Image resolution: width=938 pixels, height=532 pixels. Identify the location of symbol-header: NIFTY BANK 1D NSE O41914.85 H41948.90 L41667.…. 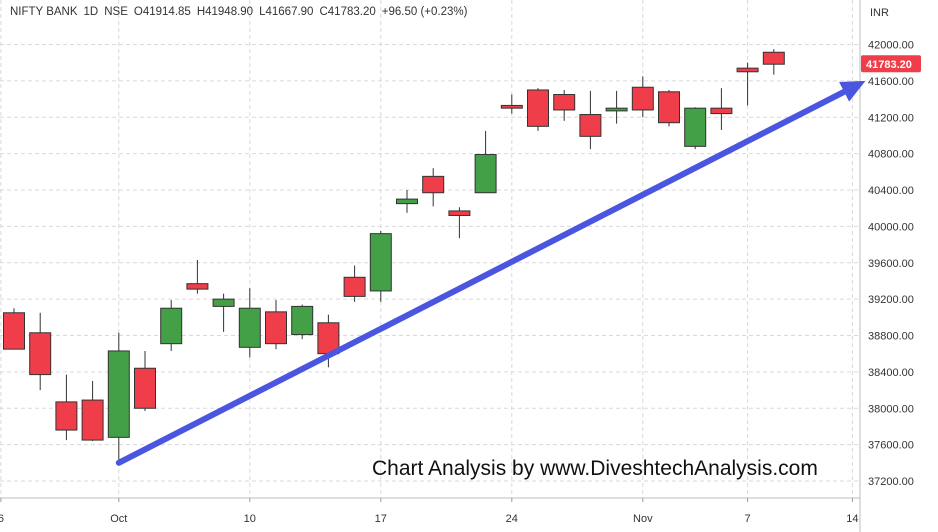
(241, 12).